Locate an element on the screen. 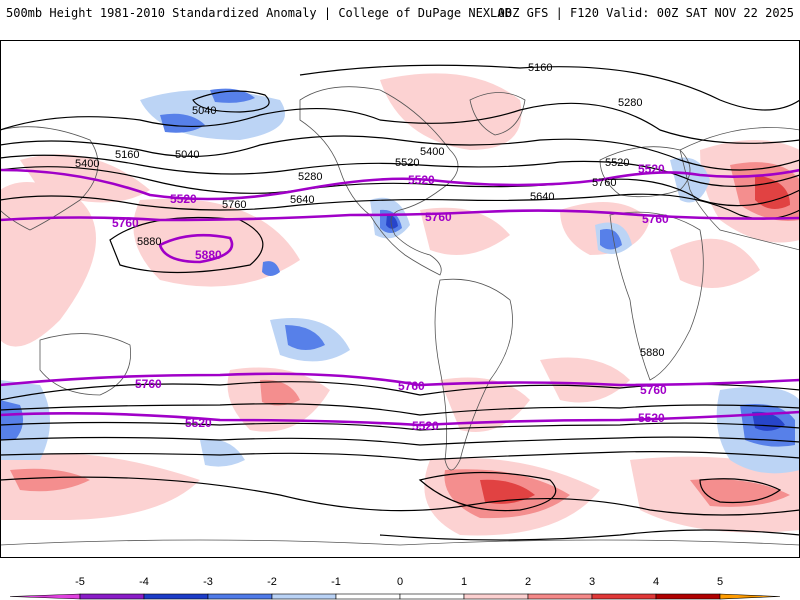 This screenshot has width=800, height=600. contour-label: 5040 is located at coordinates (204, 111).